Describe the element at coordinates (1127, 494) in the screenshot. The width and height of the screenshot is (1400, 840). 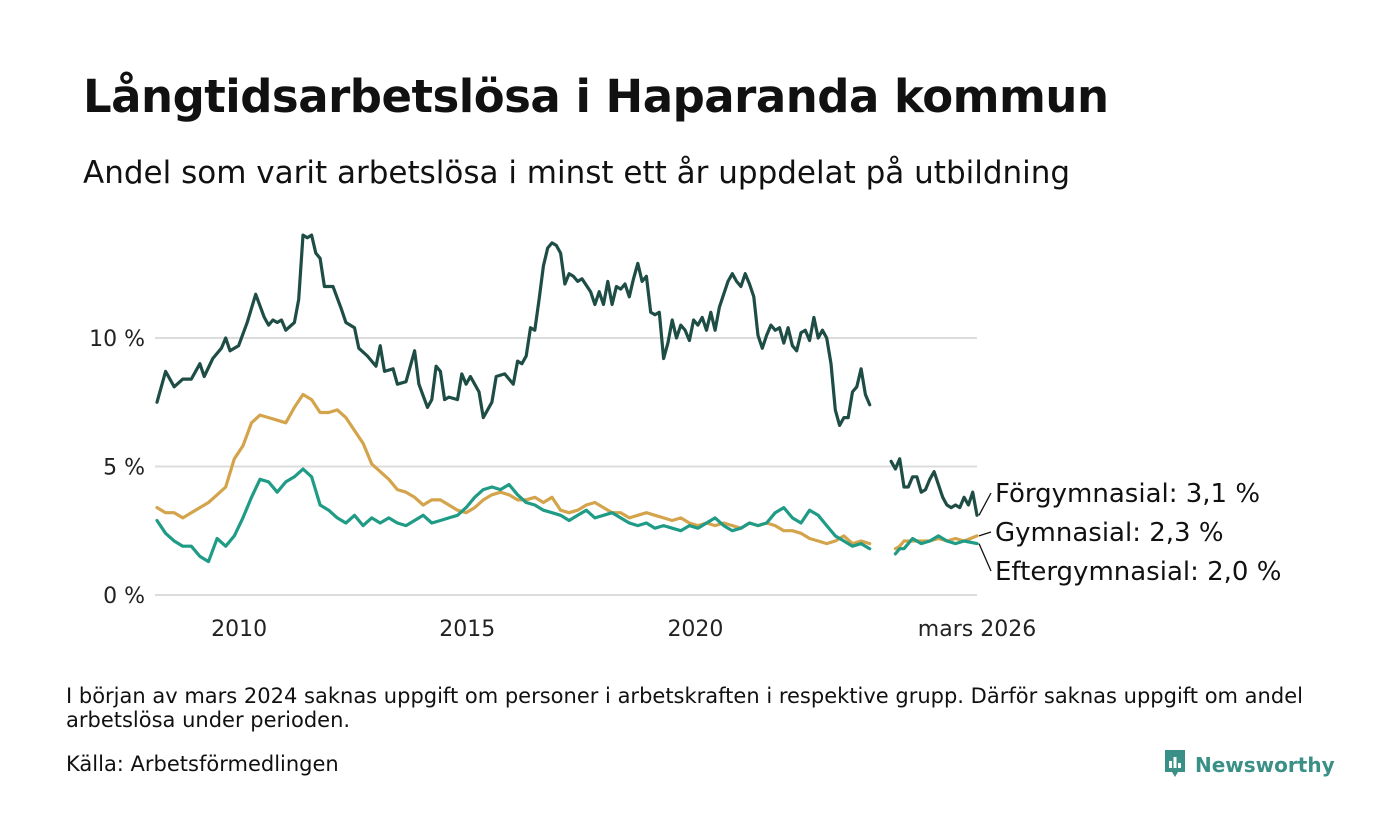
I see `series-end-label: Förgymnasial: 3,1 %` at that location.